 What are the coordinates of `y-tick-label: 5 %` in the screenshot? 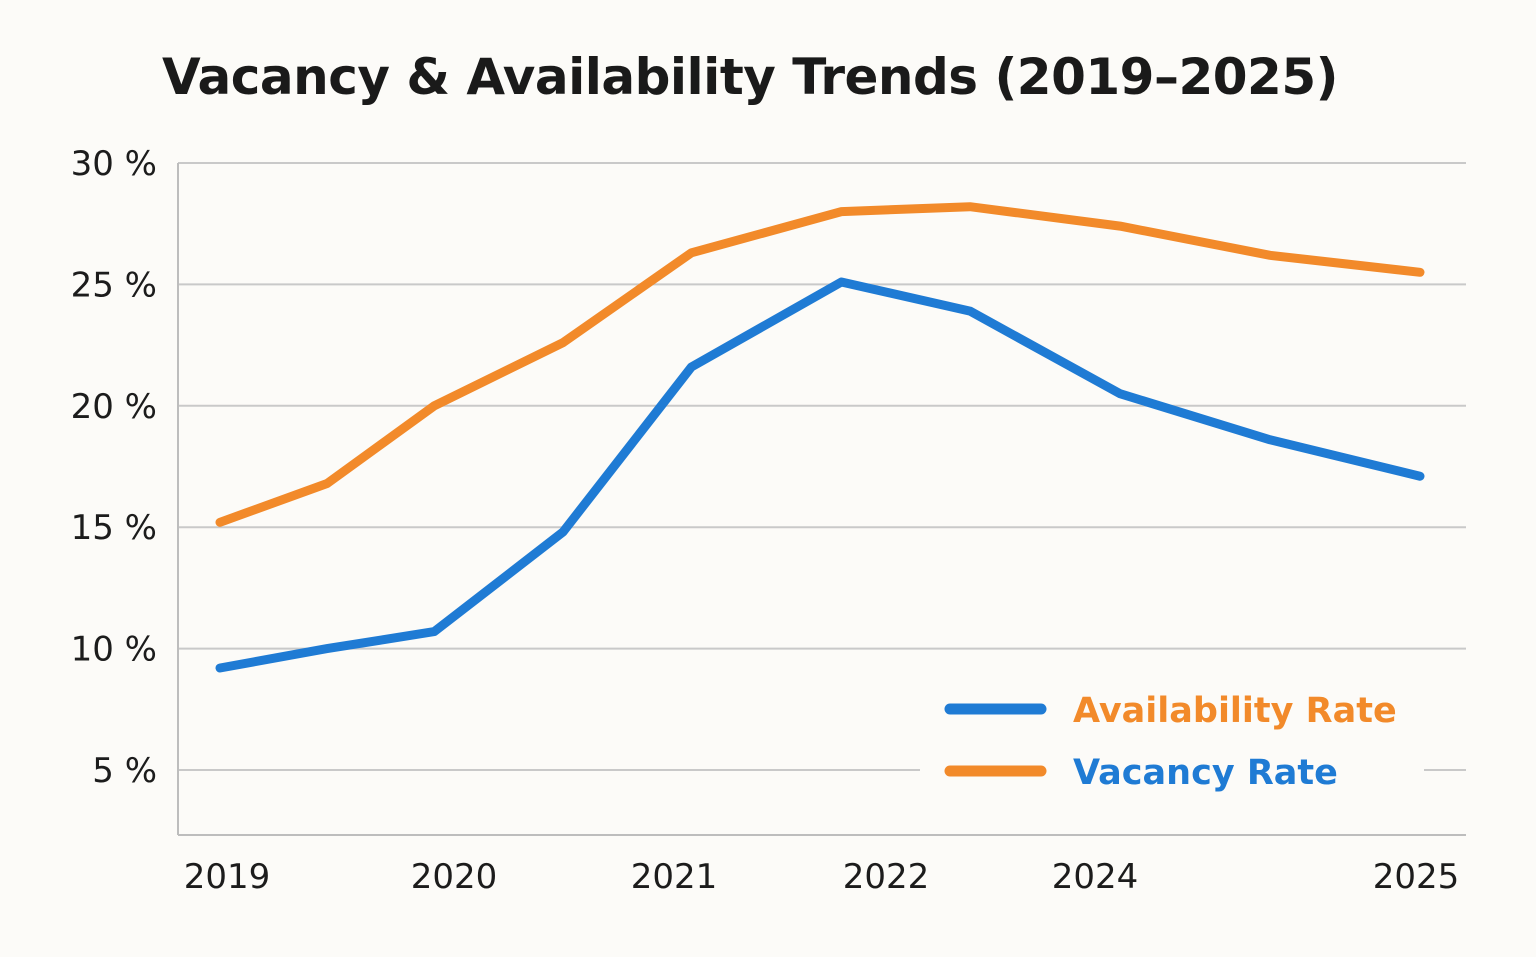 It's located at (124, 771).